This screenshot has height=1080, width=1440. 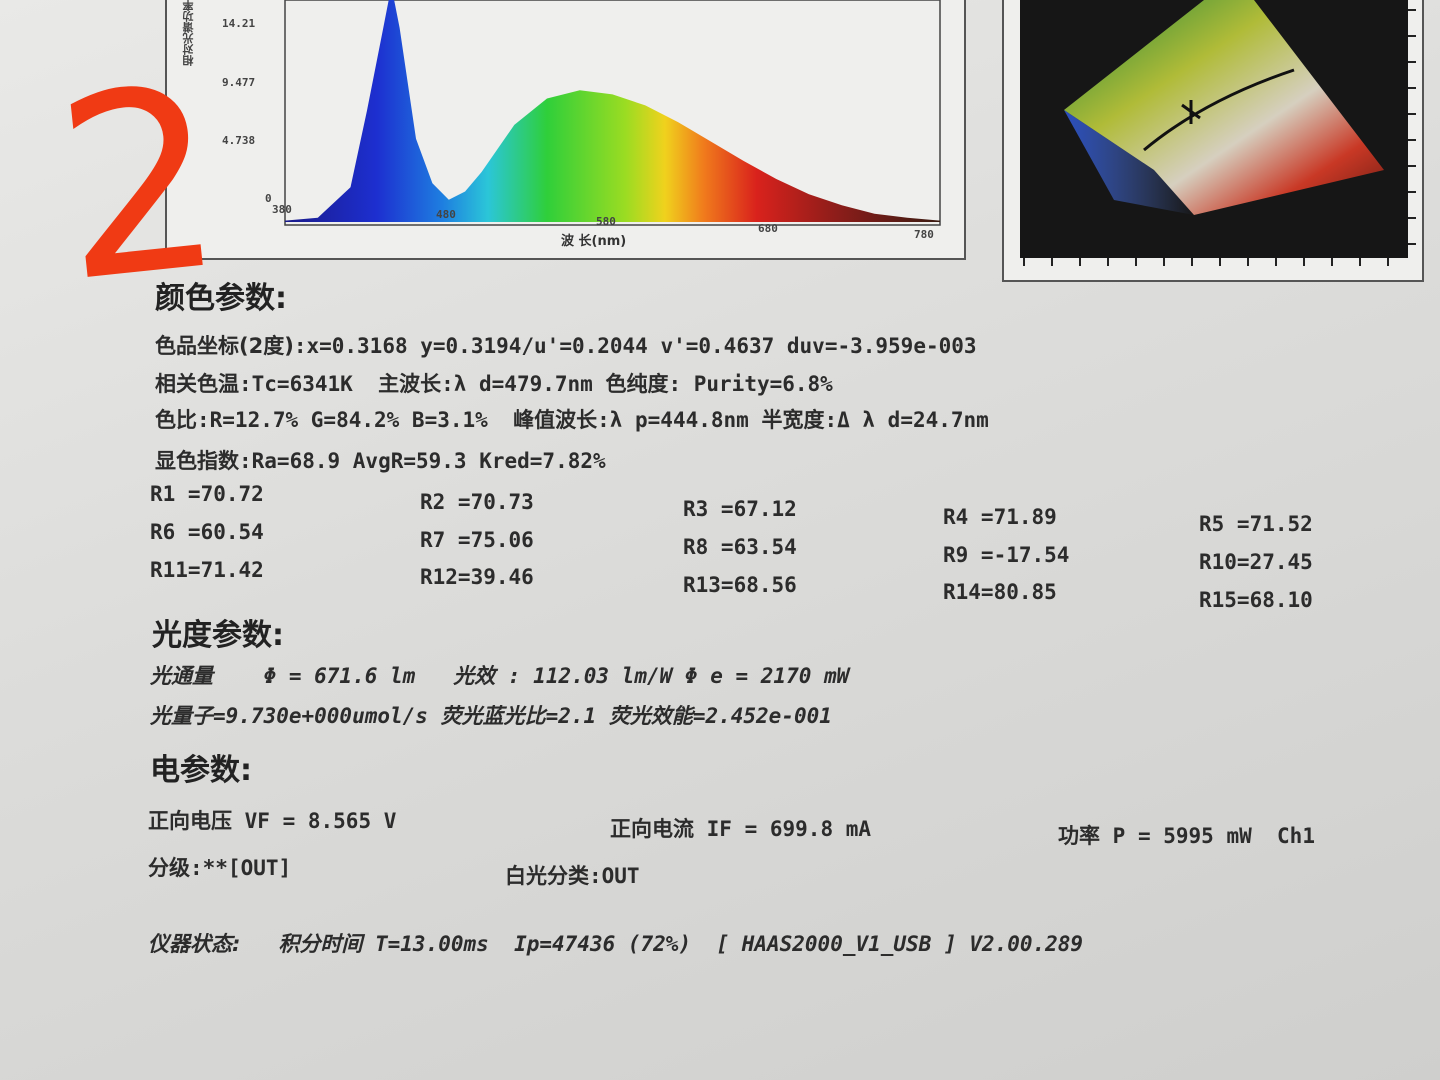 What do you see at coordinates (477, 577) in the screenshot?
I see `r-value-cell: R12=39.46` at bounding box center [477, 577].